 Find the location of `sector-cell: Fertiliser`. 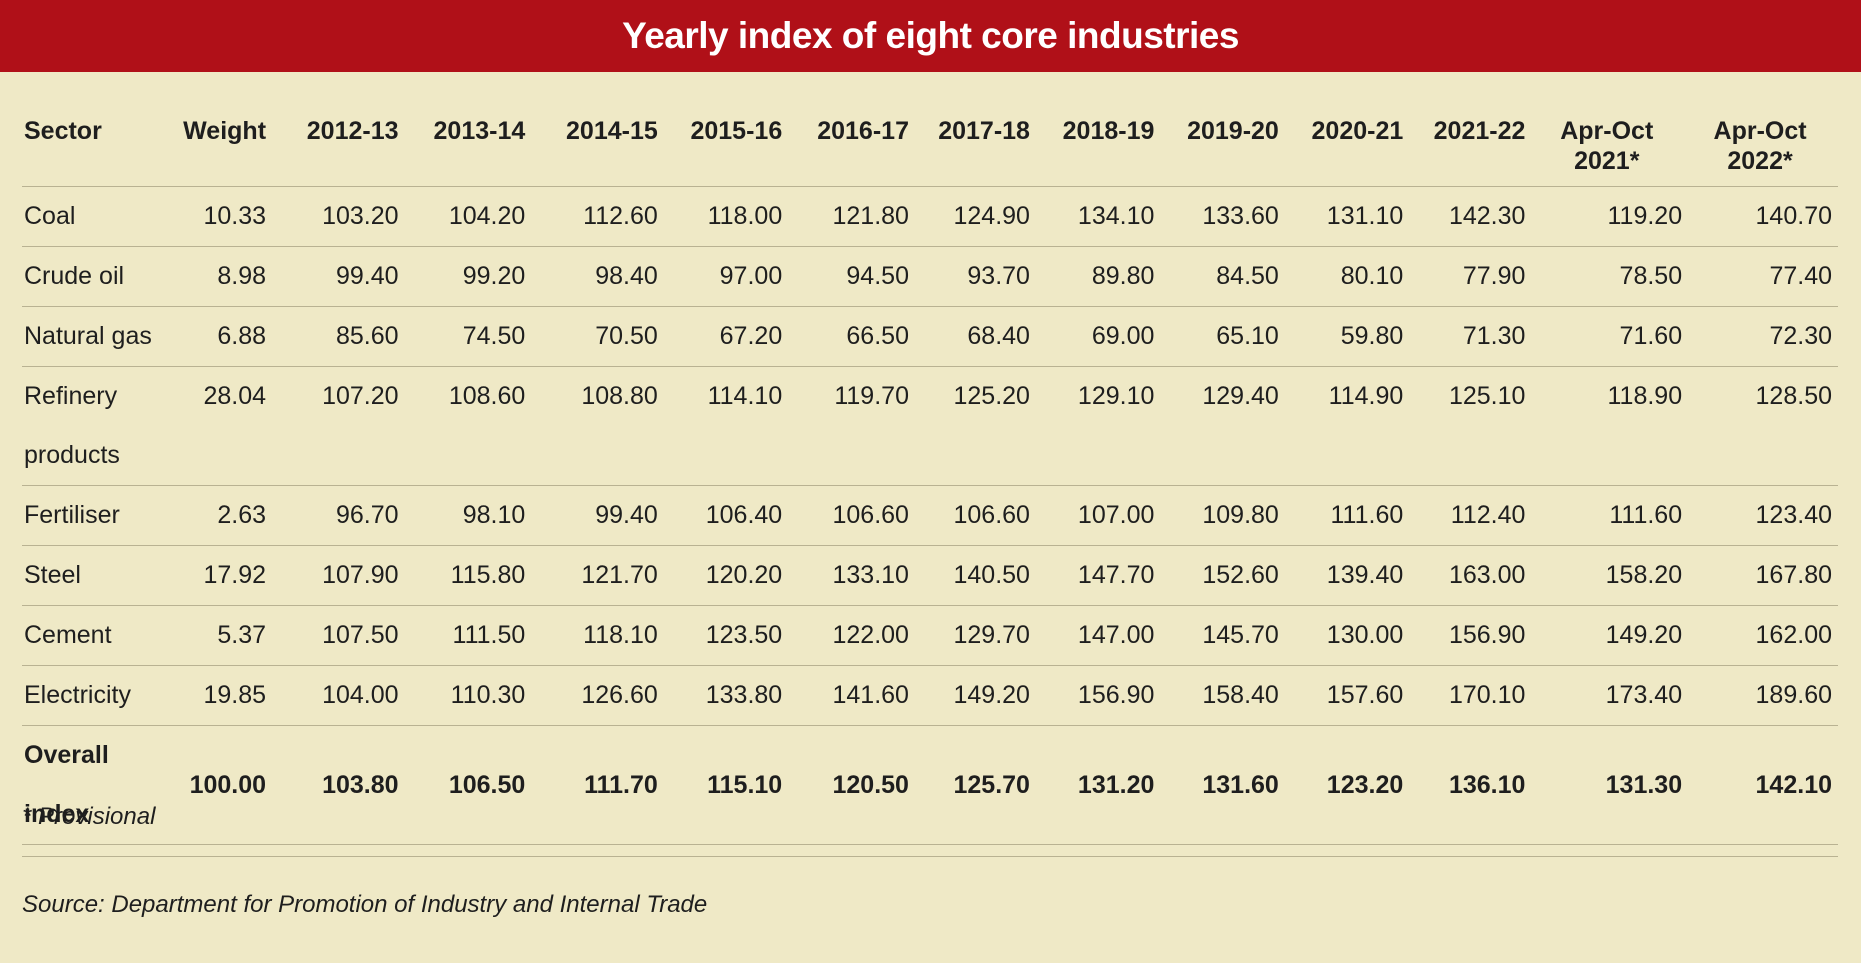

sector-cell: Fertiliser is located at coordinates (92, 515).